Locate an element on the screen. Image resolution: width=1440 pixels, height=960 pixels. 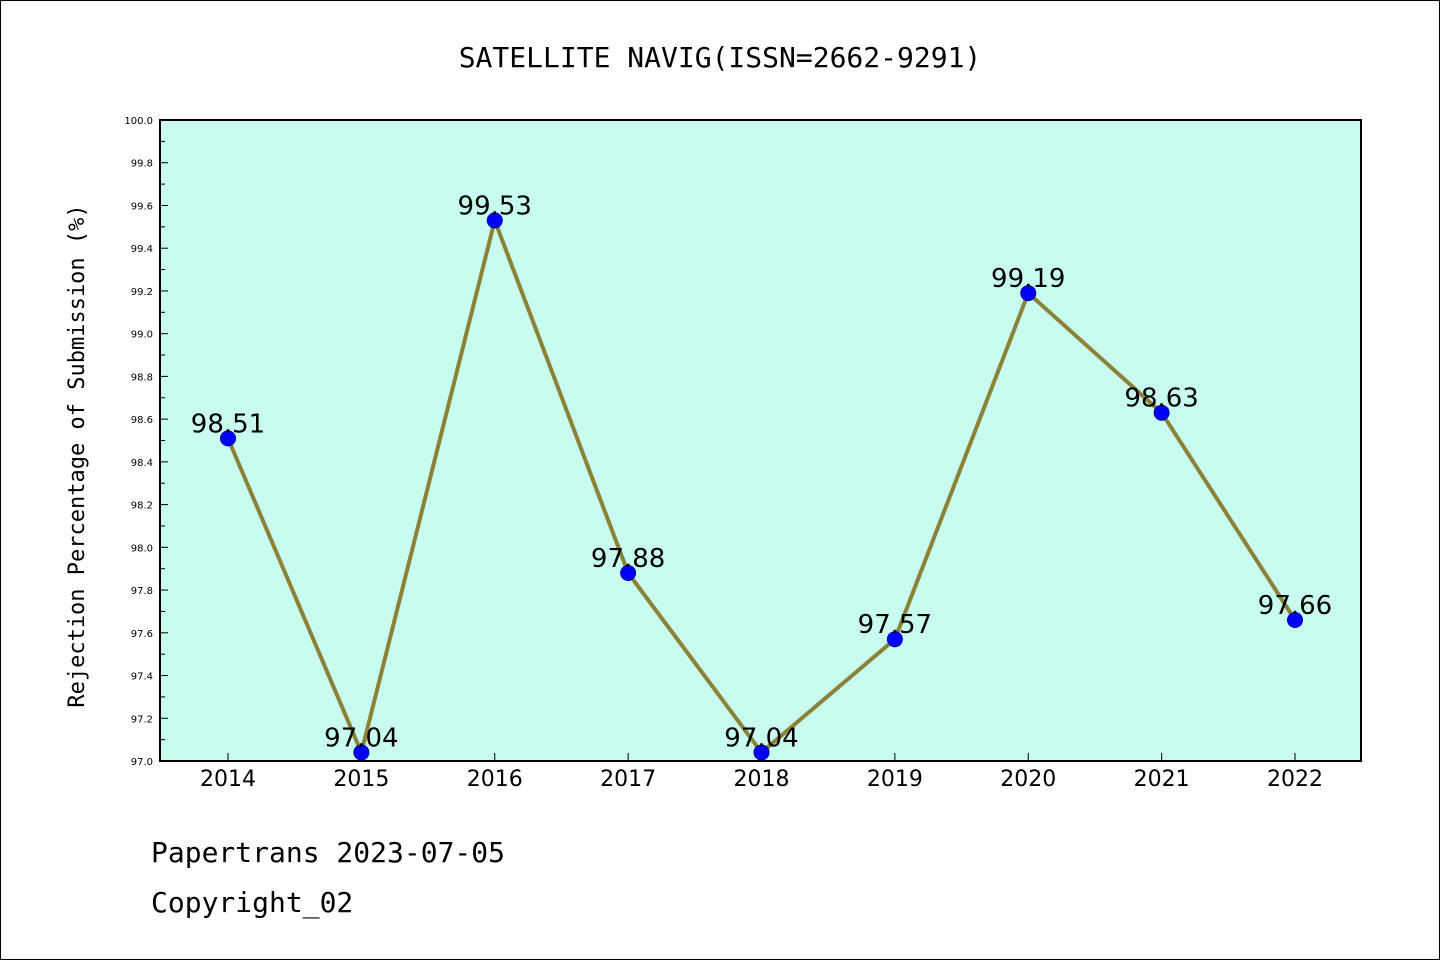
y-tick-label: 97.0 is located at coordinates (142, 762).